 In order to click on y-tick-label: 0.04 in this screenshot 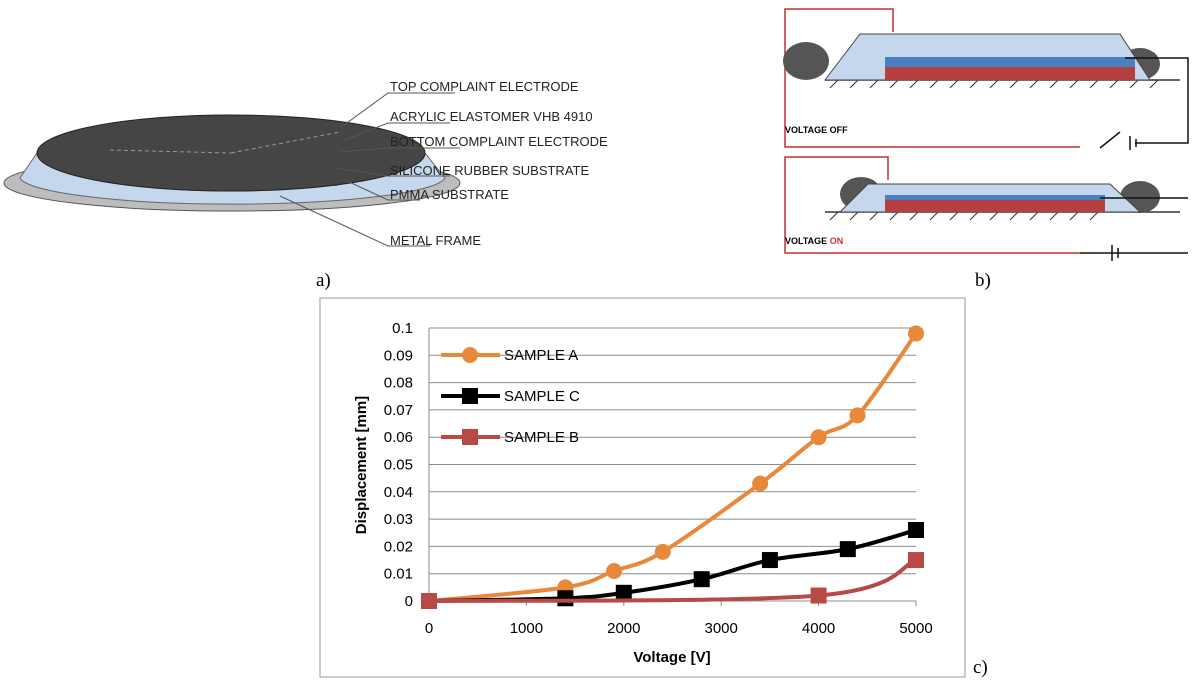, I will do `click(398, 492)`.